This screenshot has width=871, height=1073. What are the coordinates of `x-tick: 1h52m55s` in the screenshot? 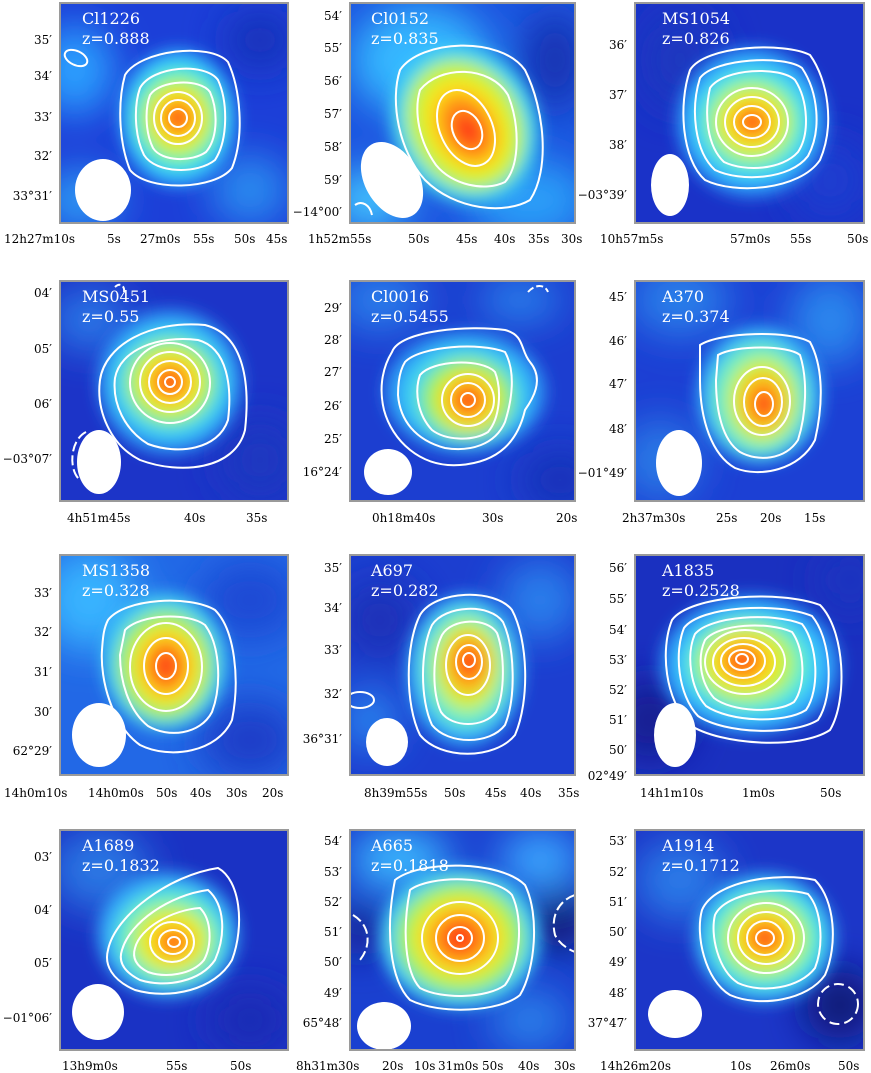 It's located at (339, 239).